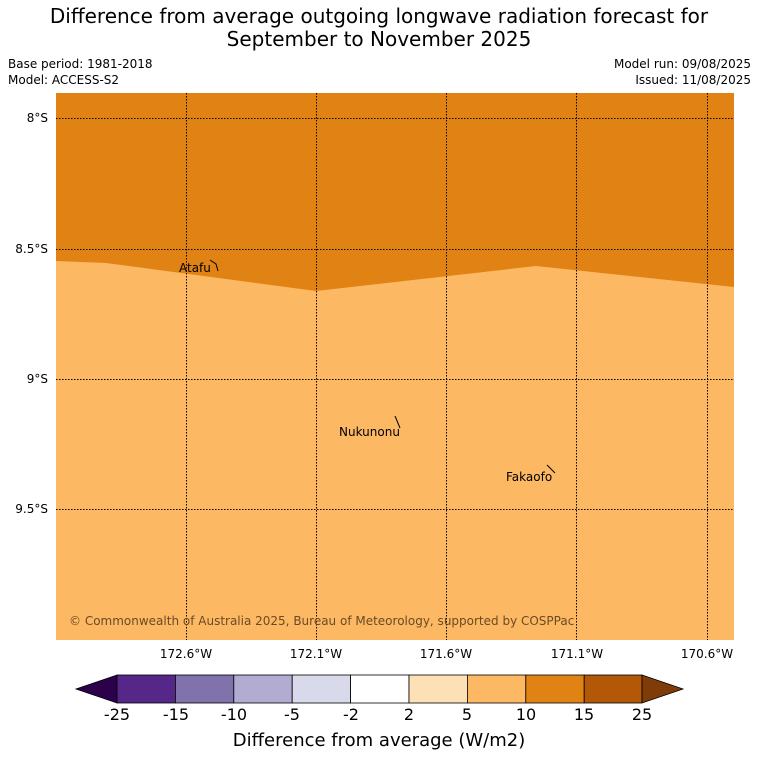  What do you see at coordinates (529, 477) in the screenshot?
I see `place-fakaofo: Fakaofo` at bounding box center [529, 477].